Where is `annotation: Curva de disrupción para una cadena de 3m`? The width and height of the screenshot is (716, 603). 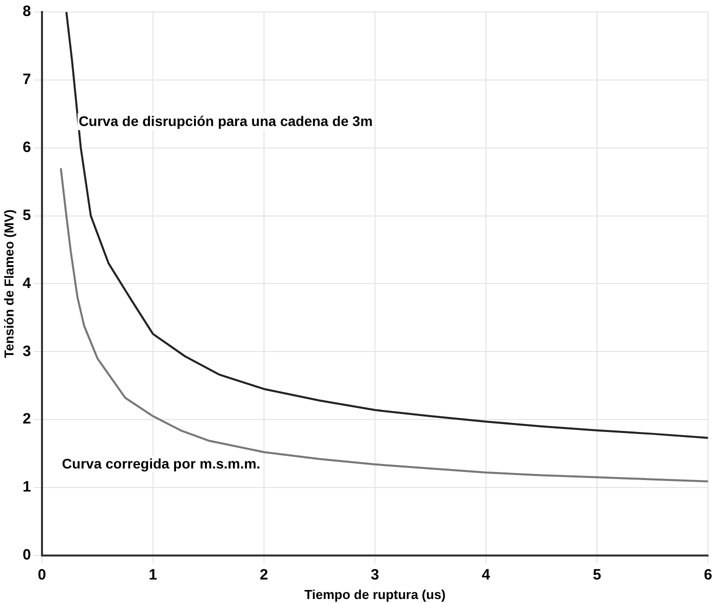 annotation: Curva de disrupción para una cadena de 3m is located at coordinates (225, 121).